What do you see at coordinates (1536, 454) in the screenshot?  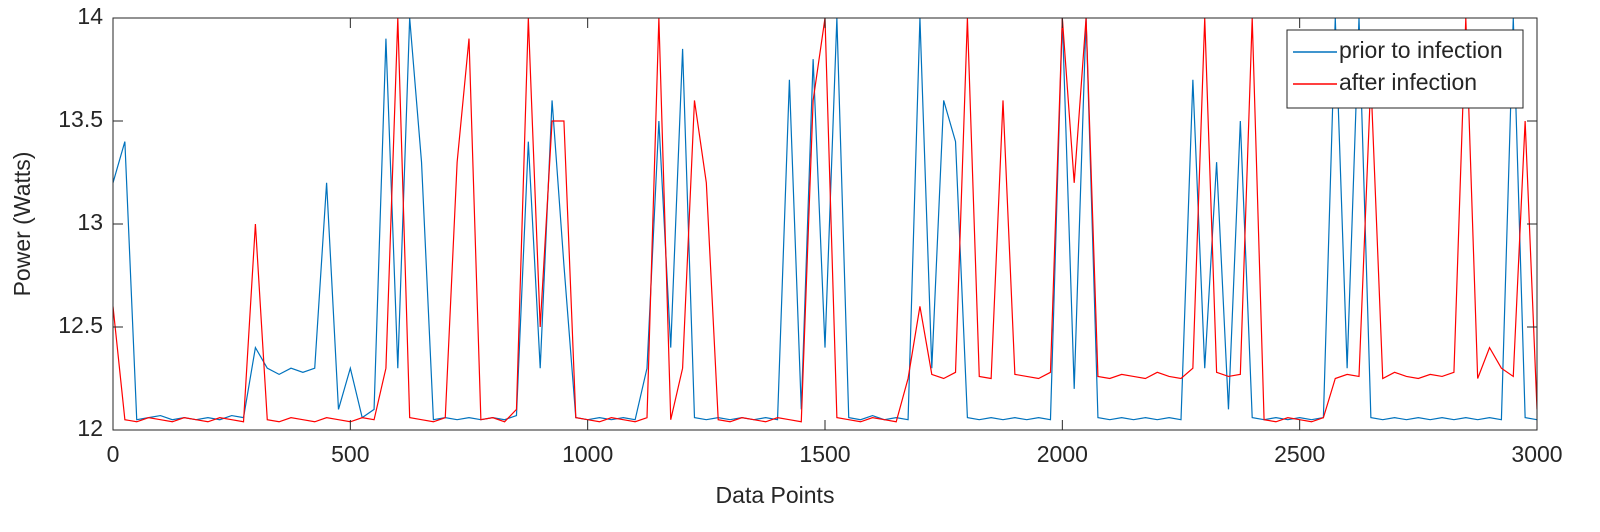 I see `x-tick-label: 3000` at bounding box center [1536, 454].